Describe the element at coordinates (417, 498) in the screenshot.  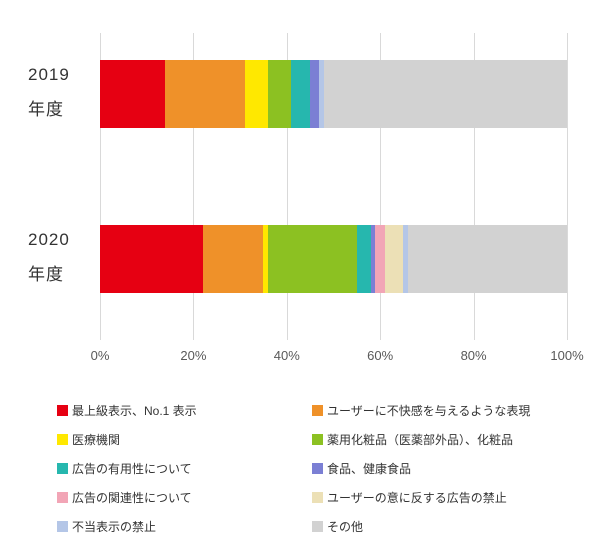
I see `legend-label: ユーザーの意に反する広告の禁止` at that location.